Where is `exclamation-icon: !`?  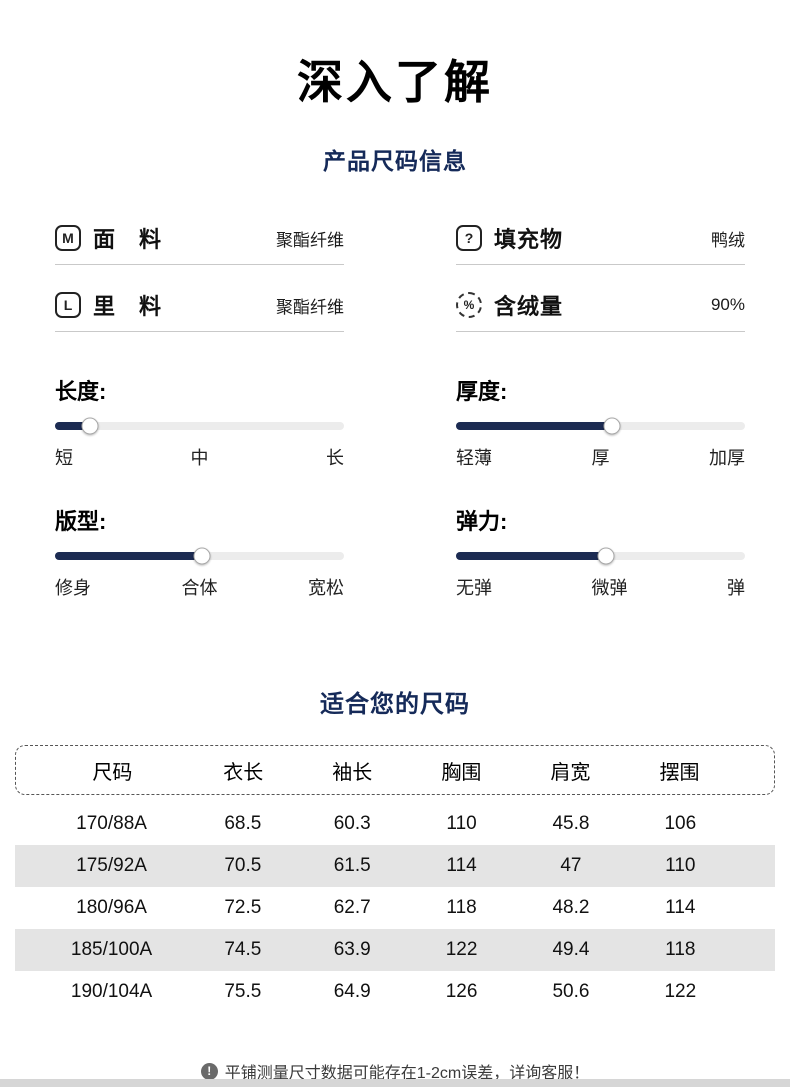 exclamation-icon: ! is located at coordinates (209, 1071).